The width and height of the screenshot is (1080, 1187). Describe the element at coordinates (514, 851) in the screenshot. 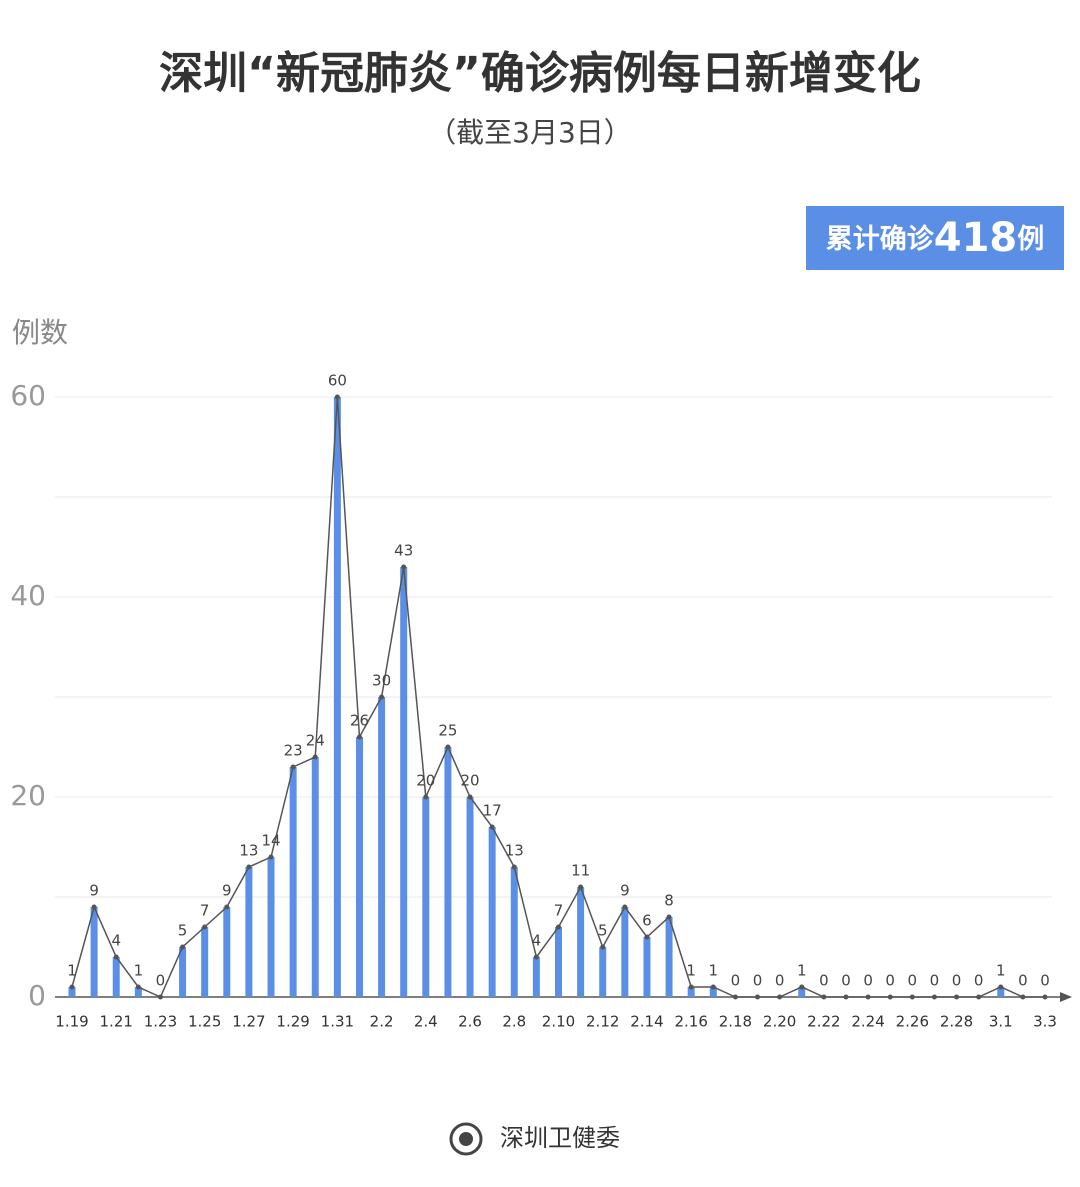

I see `value-label: 13` at that location.